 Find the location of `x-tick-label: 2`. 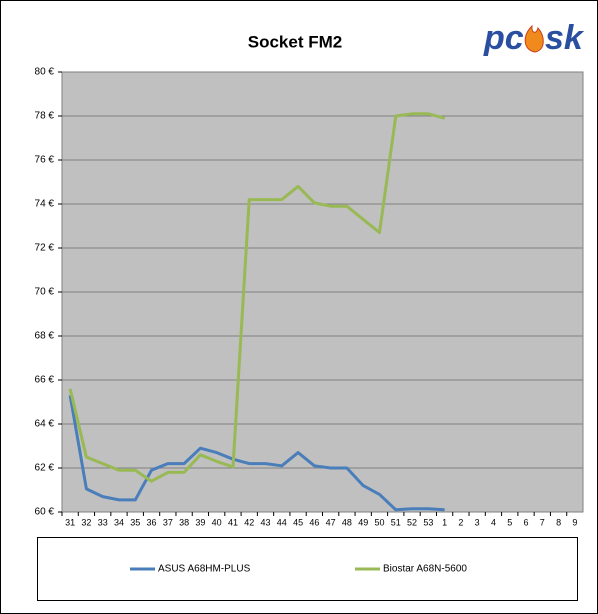

x-tick-label: 2 is located at coordinates (460, 522).